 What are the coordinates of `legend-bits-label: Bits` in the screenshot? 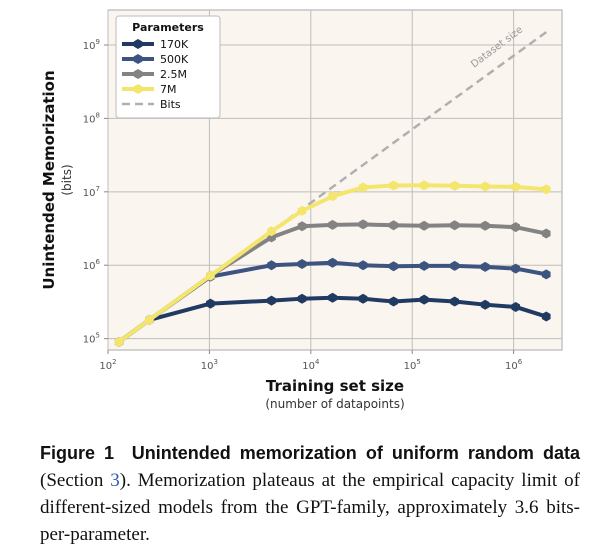 It's located at (170, 104).